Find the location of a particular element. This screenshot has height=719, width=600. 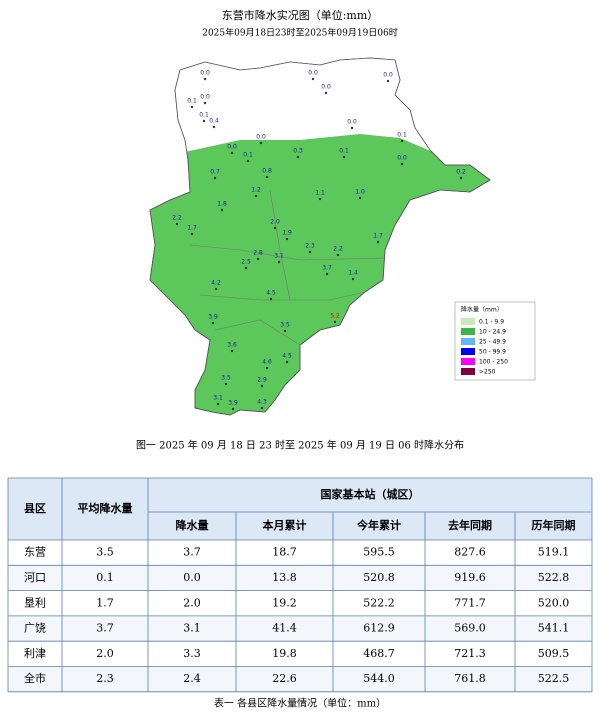

legend-label: 100 - 250 is located at coordinates (493, 362).